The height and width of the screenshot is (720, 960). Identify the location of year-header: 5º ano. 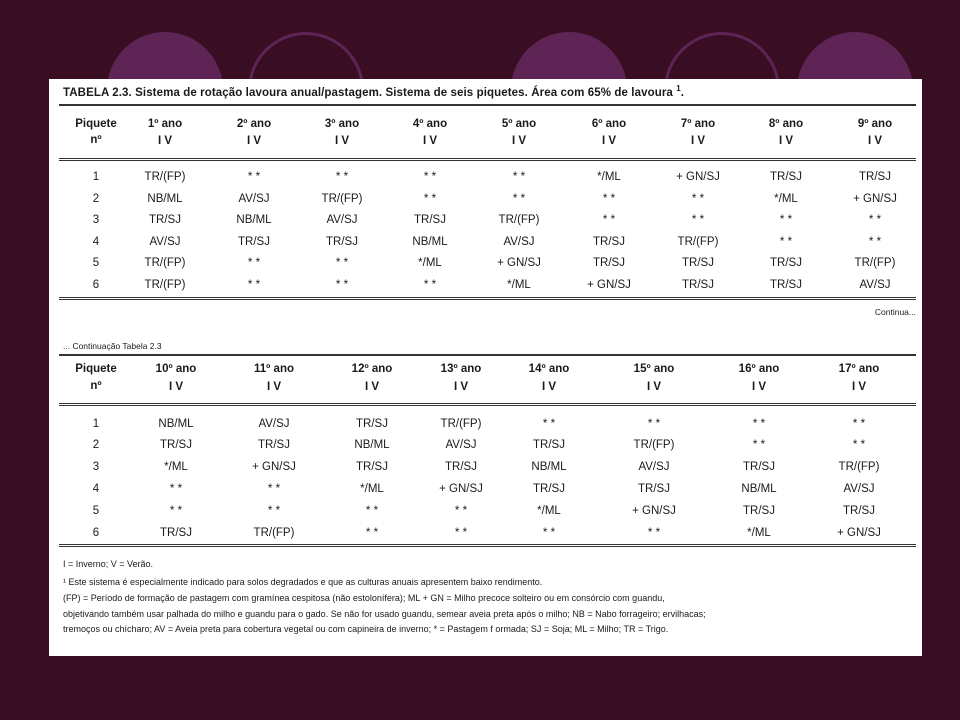
(519, 124).